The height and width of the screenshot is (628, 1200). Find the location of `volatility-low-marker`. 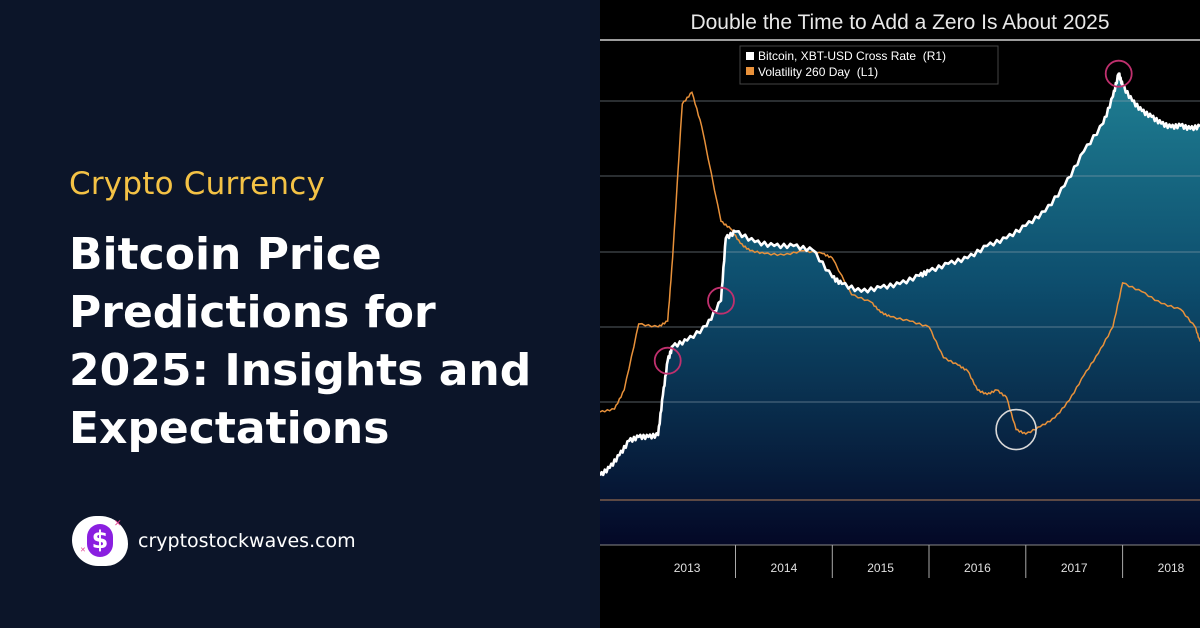

volatility-low-marker is located at coordinates (1016, 429).